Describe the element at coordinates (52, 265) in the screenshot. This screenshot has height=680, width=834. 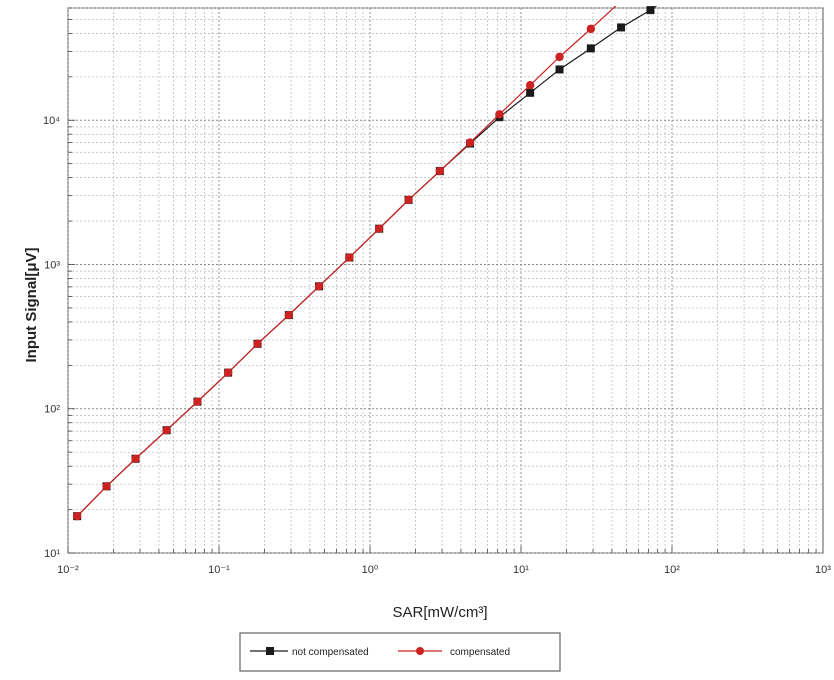
I see `y-tick-label: 10³` at that location.